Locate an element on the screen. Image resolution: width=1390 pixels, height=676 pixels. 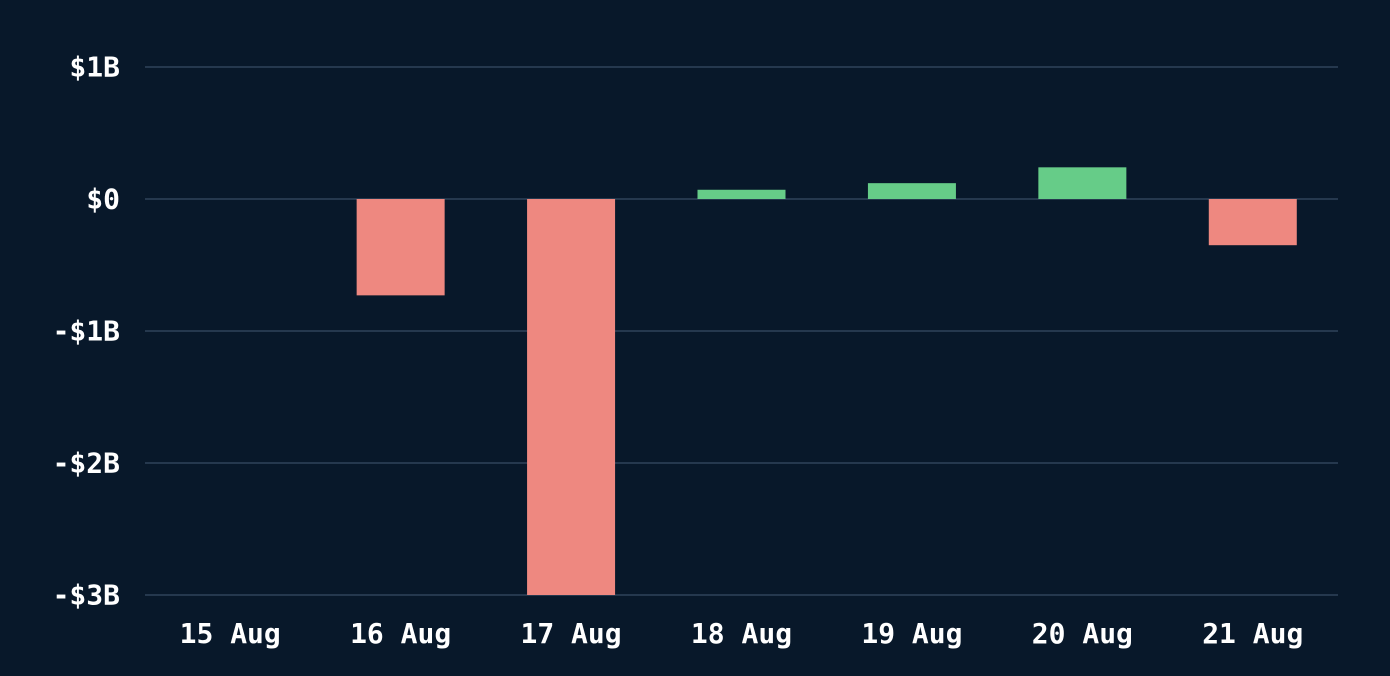
x-tick-label: 15 Aug is located at coordinates (230, 633).